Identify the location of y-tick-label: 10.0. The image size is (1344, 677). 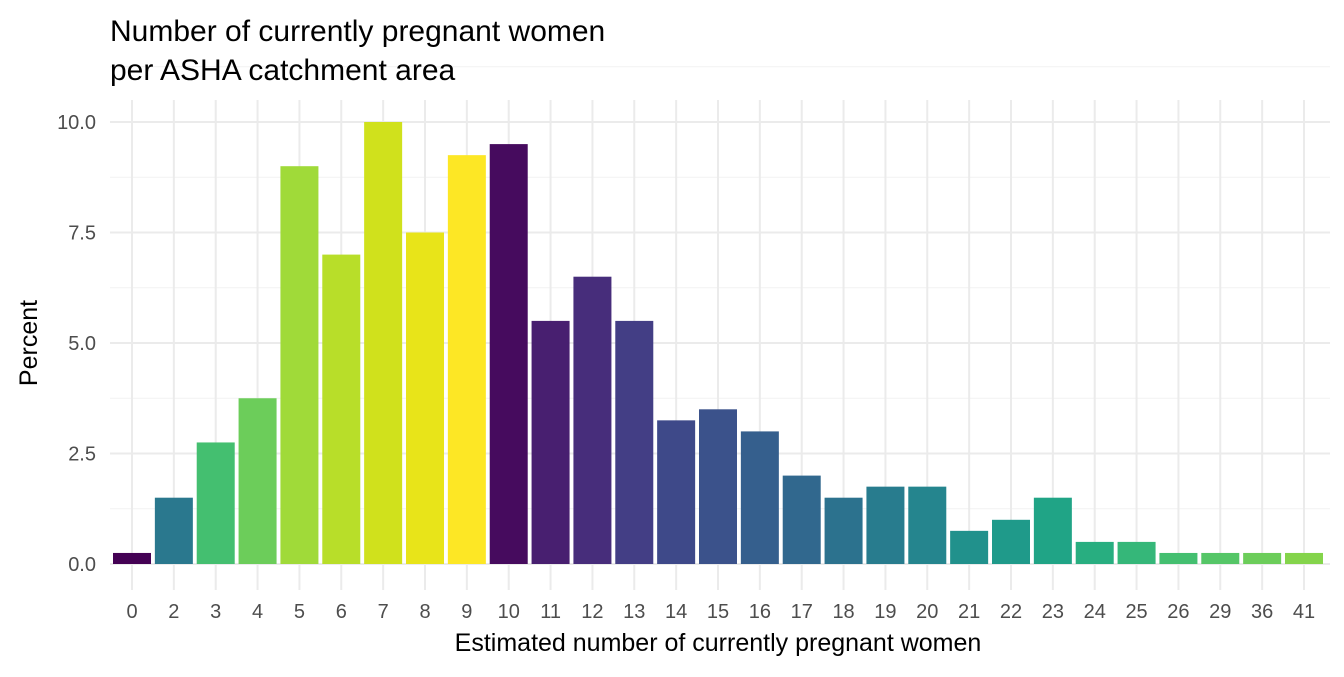
(76, 123).